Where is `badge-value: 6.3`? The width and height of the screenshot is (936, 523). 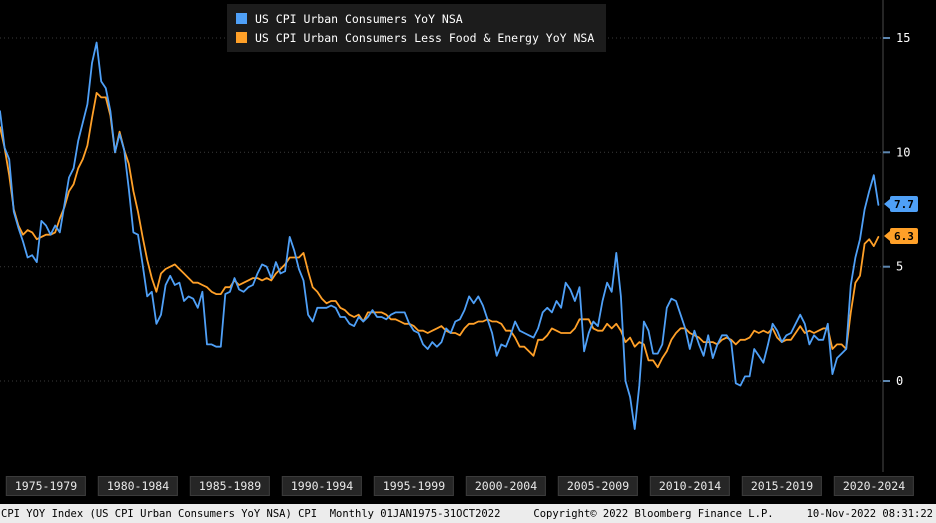
badge-value: 6.3 is located at coordinates (904, 236).